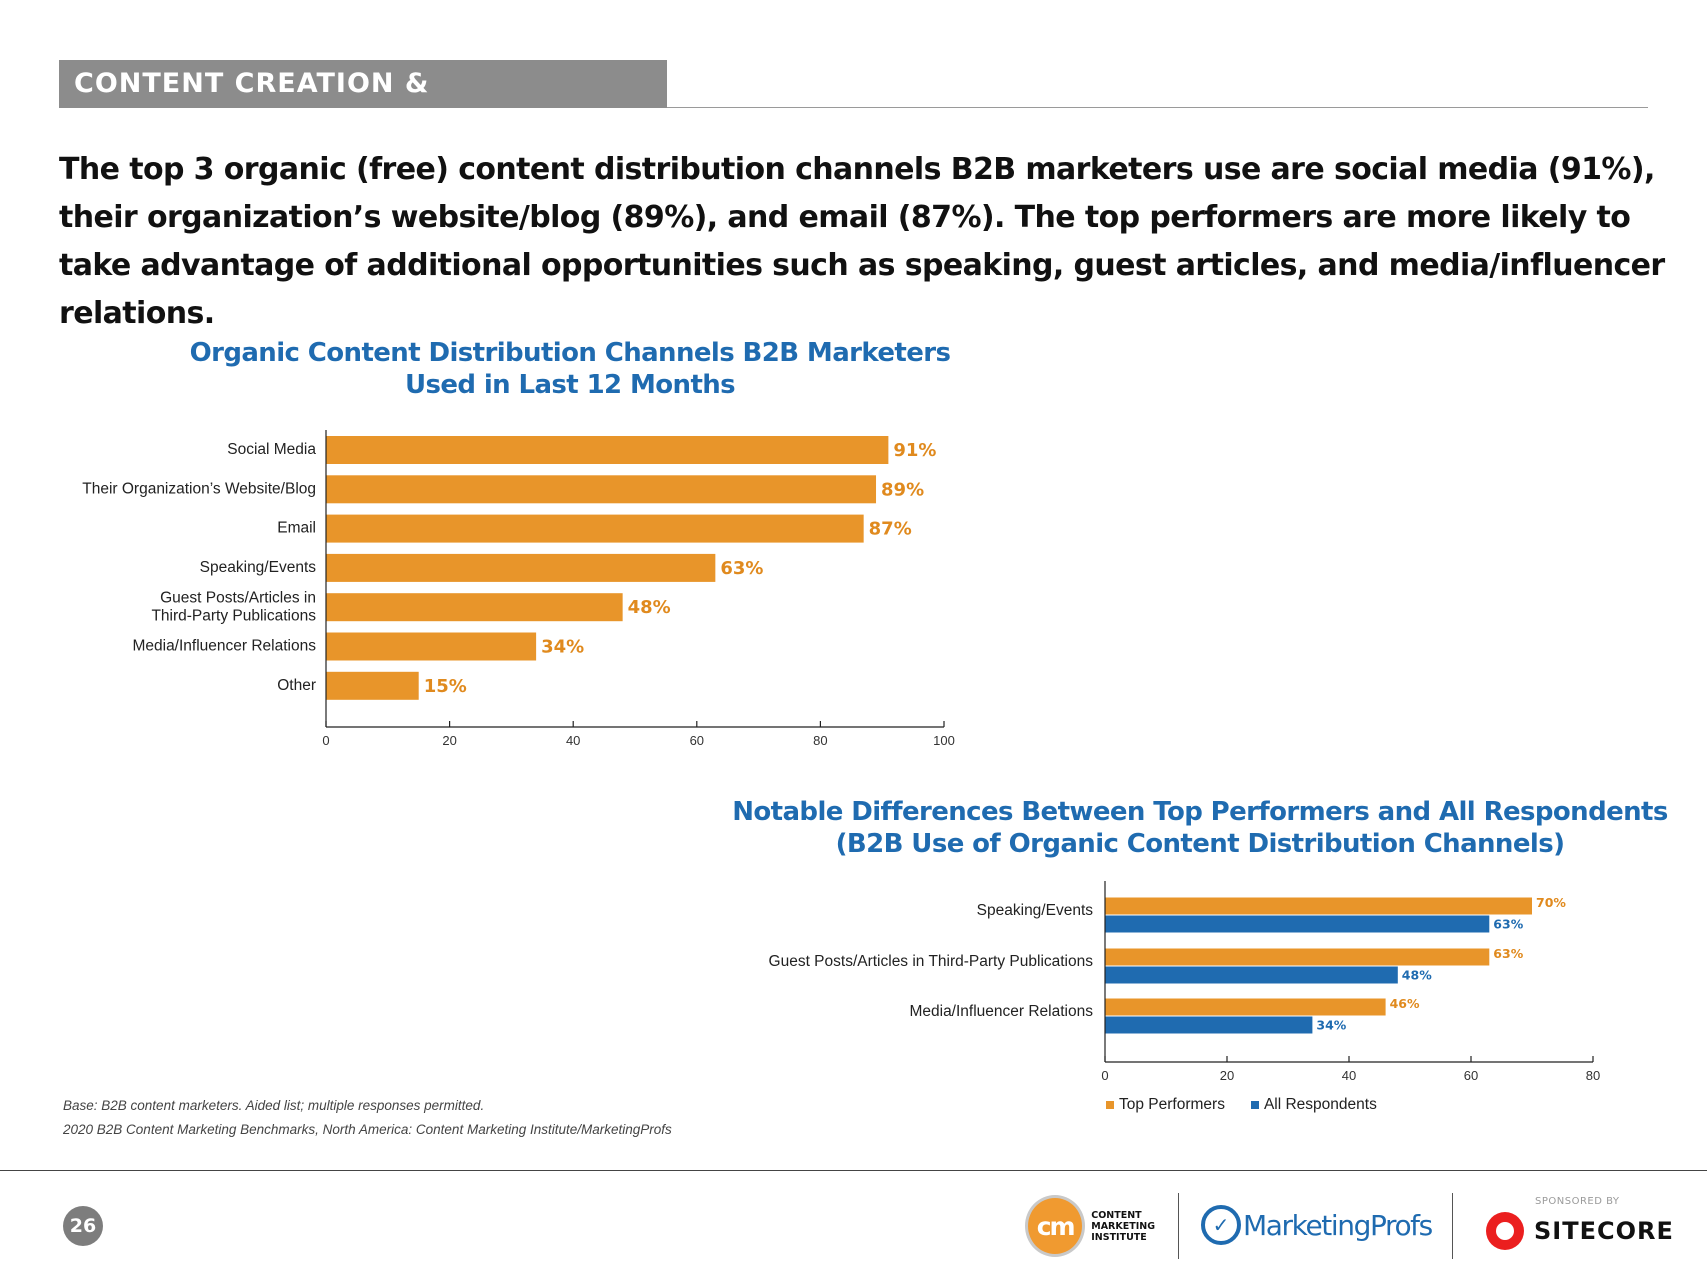 Image resolution: width=1707 pixels, height=1280 pixels. I want to click on chart2-value-label: 70%, so click(1551, 902).